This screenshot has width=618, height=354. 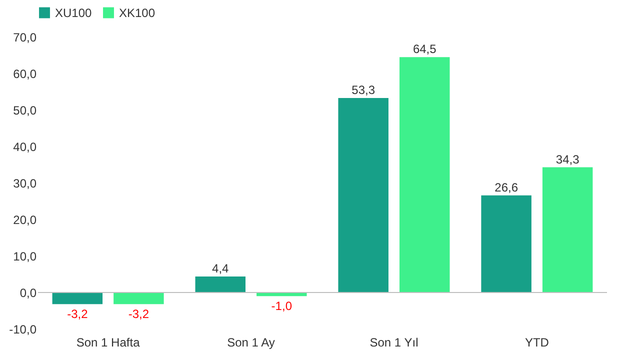 I want to click on y-tick-label: 60,0, so click(x=25, y=74).